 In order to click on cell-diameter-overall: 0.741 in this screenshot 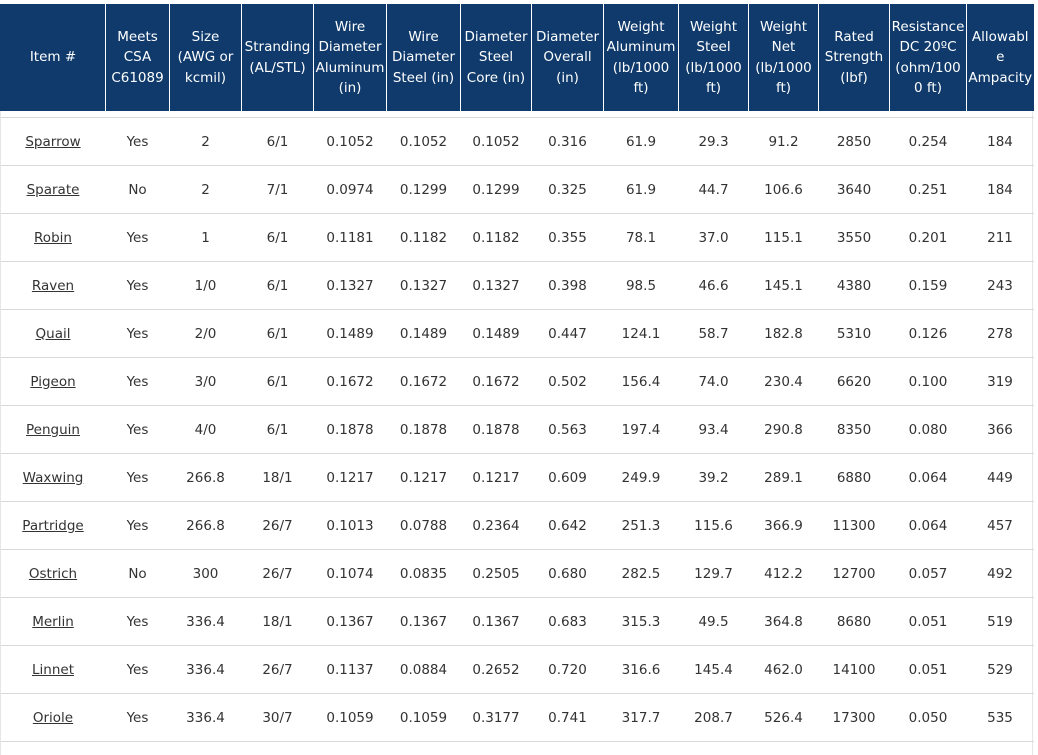, I will do `click(567, 717)`.